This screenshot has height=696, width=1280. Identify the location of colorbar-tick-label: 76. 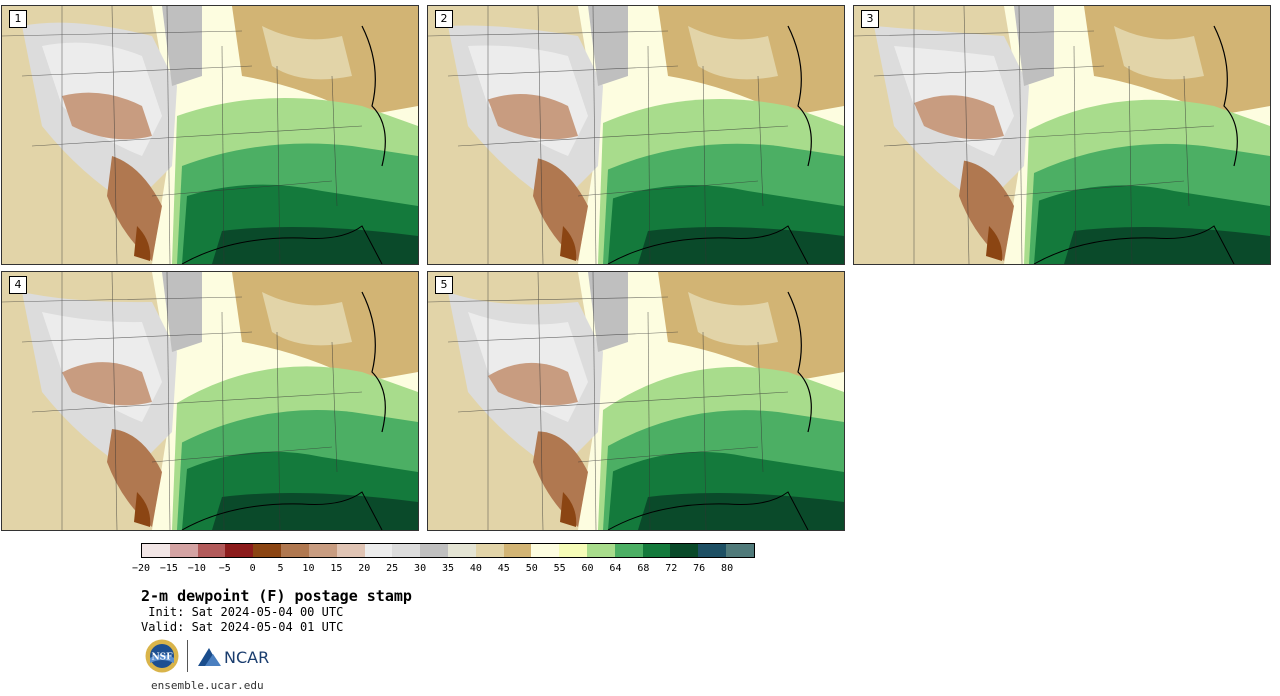
(699, 568).